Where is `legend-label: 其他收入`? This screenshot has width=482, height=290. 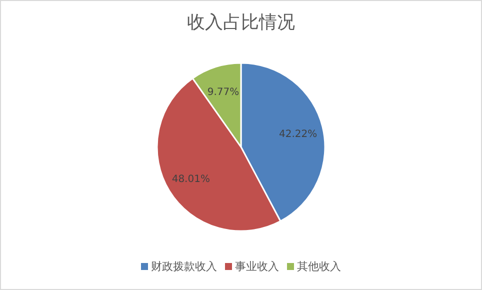
legend-label: 其他收入 is located at coordinates (319, 266).